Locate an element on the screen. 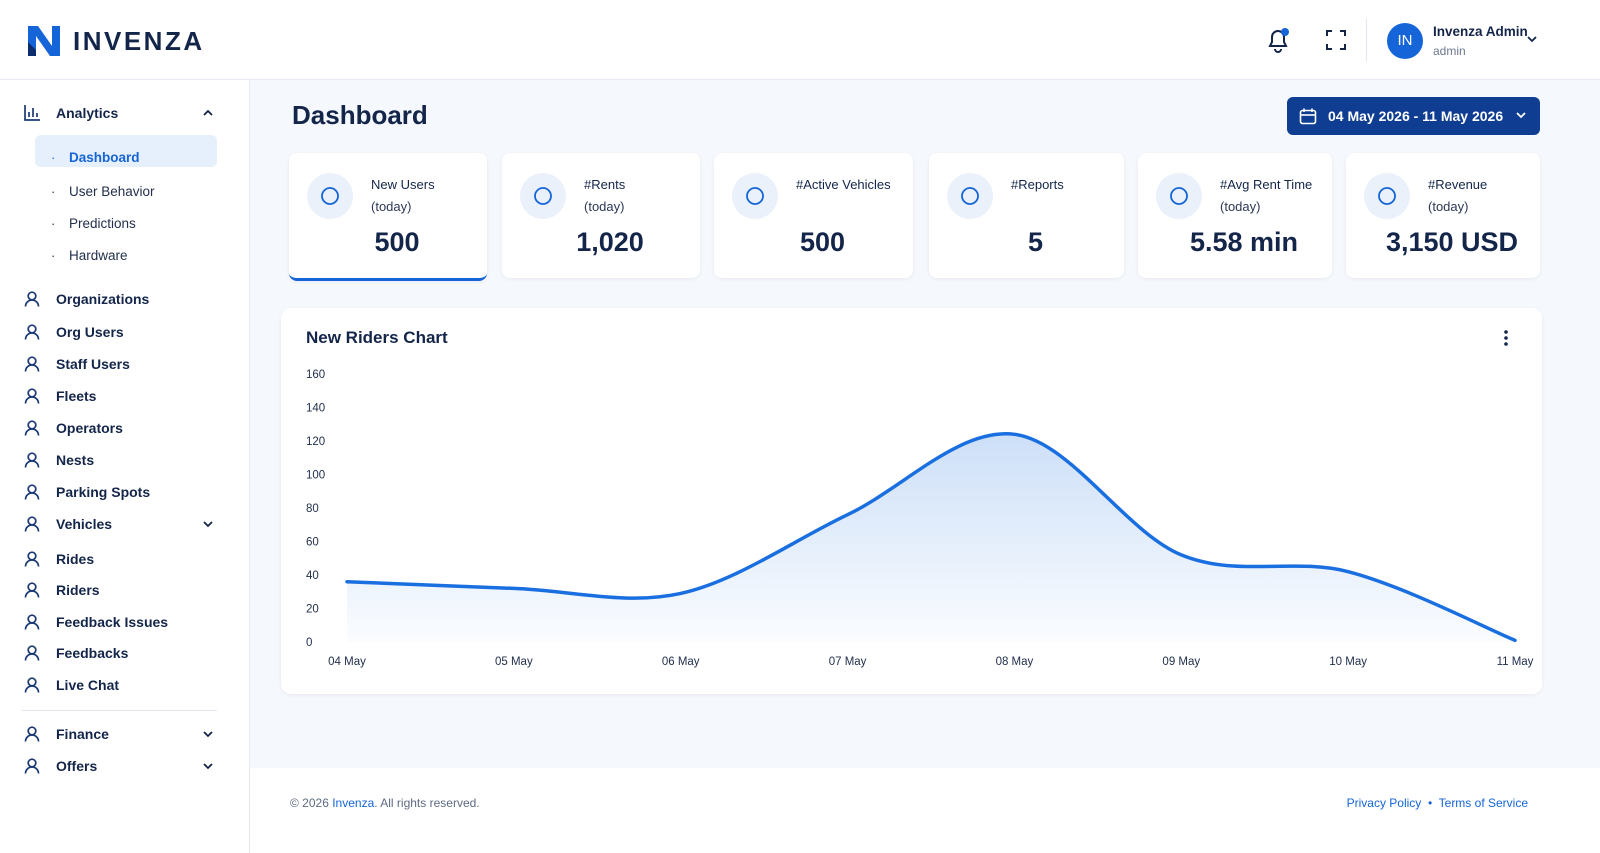  calendar-icon is located at coordinates (1308, 116).